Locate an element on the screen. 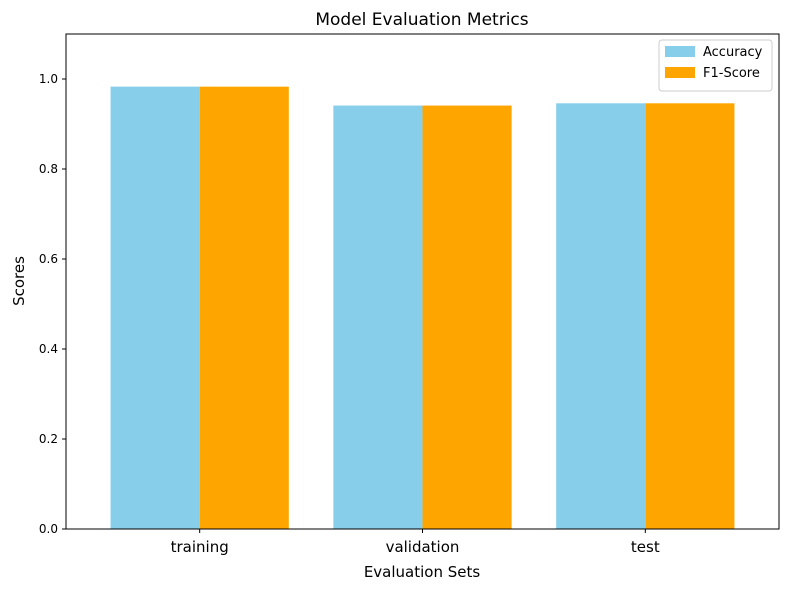 This screenshot has height=590, width=790. legend-swatch-f1-score is located at coordinates (680, 72).